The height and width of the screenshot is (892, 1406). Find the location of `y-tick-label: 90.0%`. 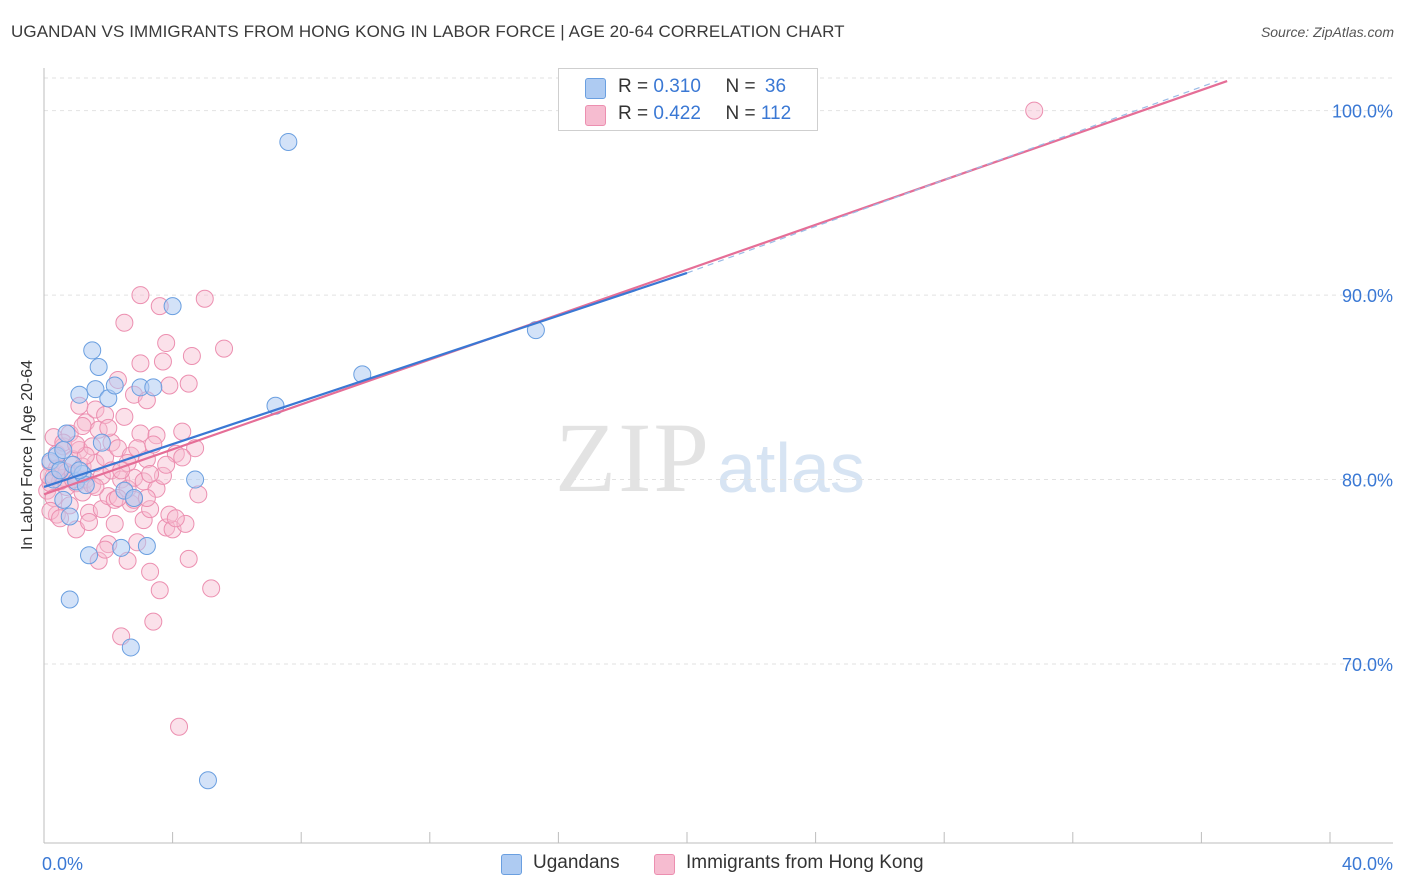

y-tick-label: 90.0% is located at coordinates (1367, 296).